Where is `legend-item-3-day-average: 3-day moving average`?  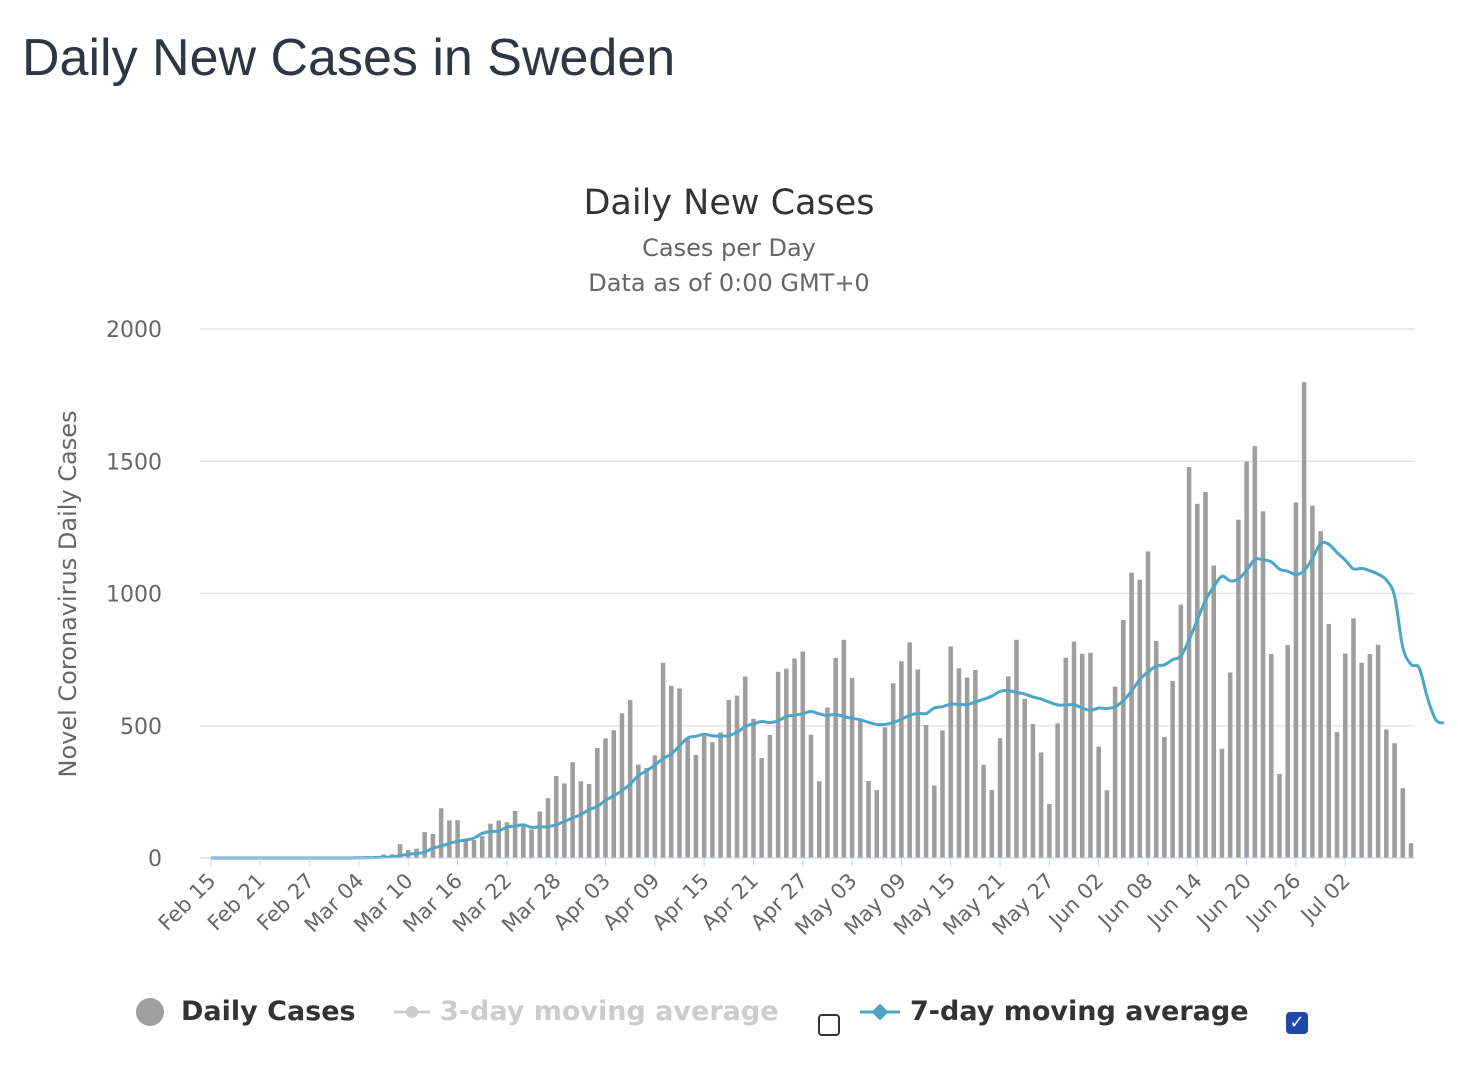 legend-item-3-day-average: 3-day moving average is located at coordinates (586, 1011).